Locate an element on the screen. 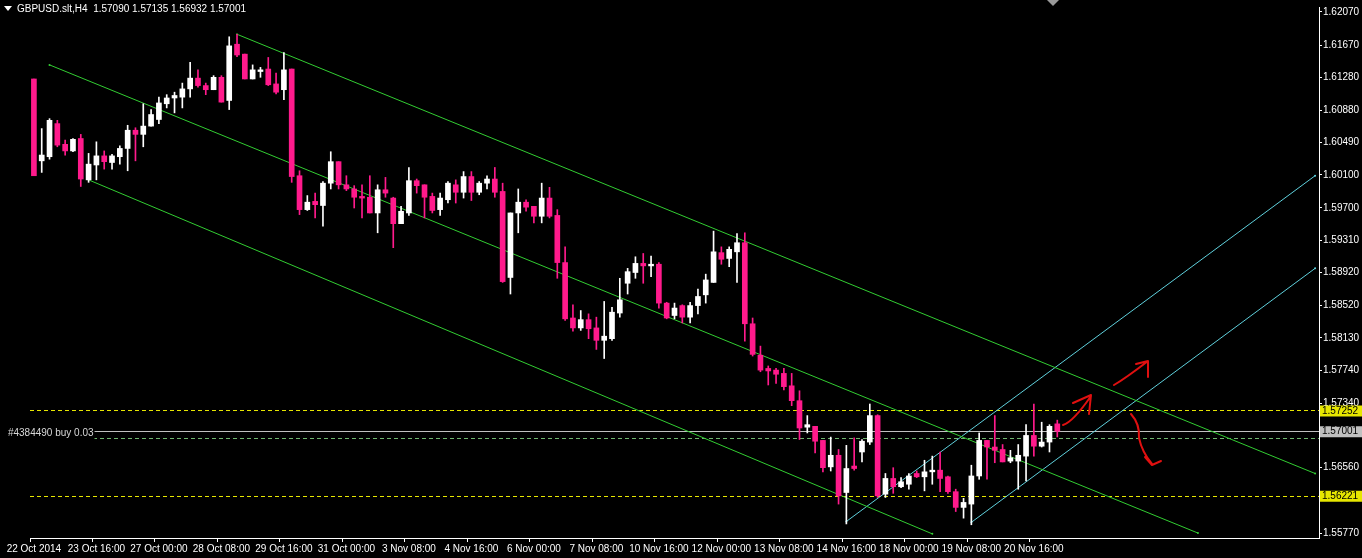 This screenshot has height=558, width=1362. y-tick-label: 1.60880 is located at coordinates (1341, 110).